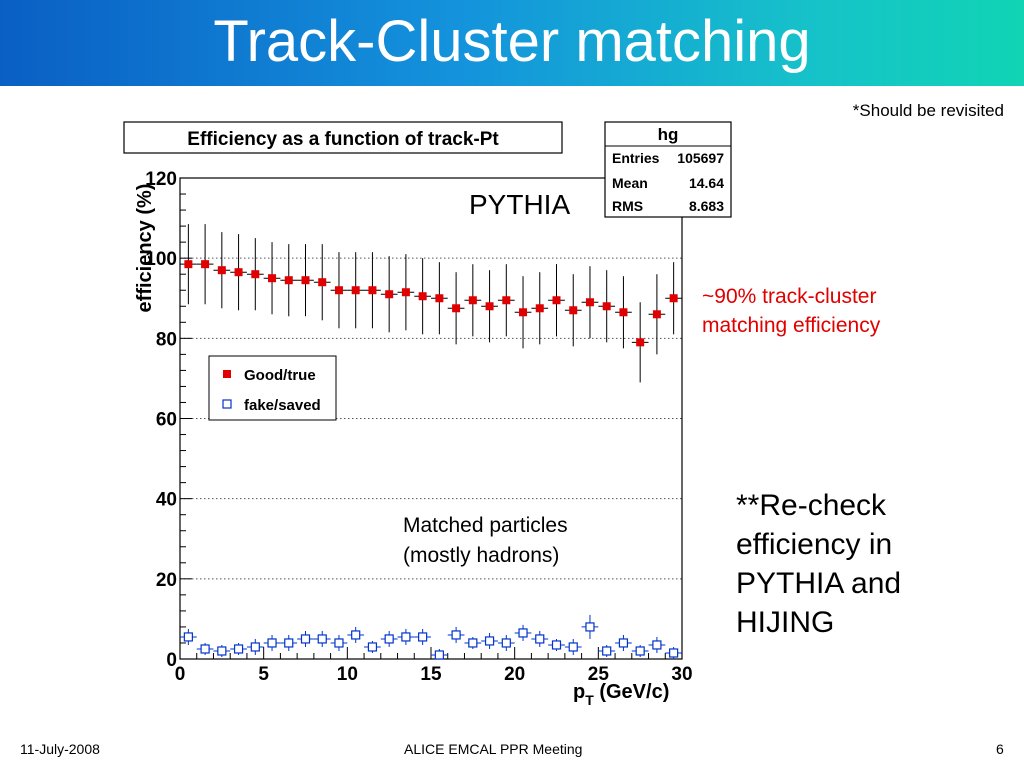 The width and height of the screenshot is (1024, 768). Describe the element at coordinates (282, 405) in the screenshot. I see `legend-label-fake: fake/saved` at that location.